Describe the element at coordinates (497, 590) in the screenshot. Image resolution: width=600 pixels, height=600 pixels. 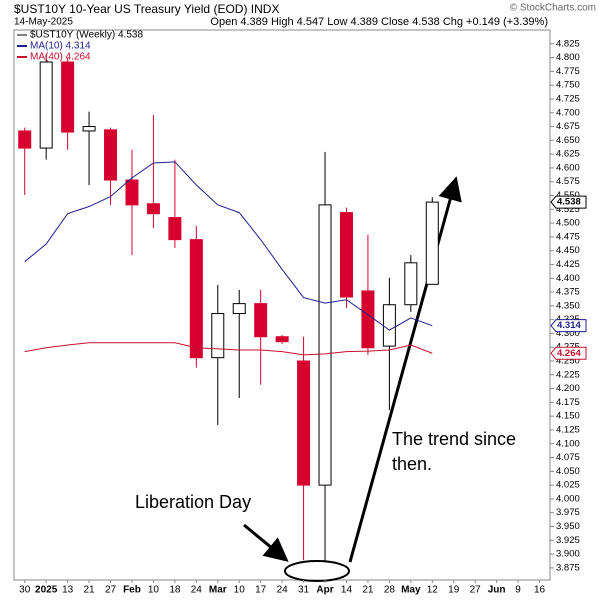
I see `x-tick-label: Jun` at that location.